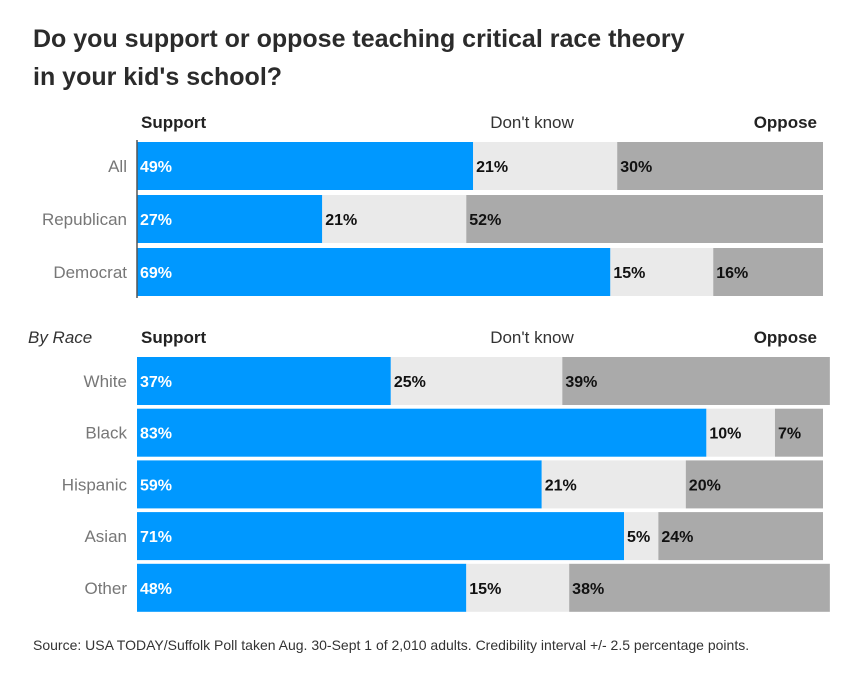  Describe the element at coordinates (588, 589) in the screenshot. I see `data-label-other-oppose: 38%` at that location.